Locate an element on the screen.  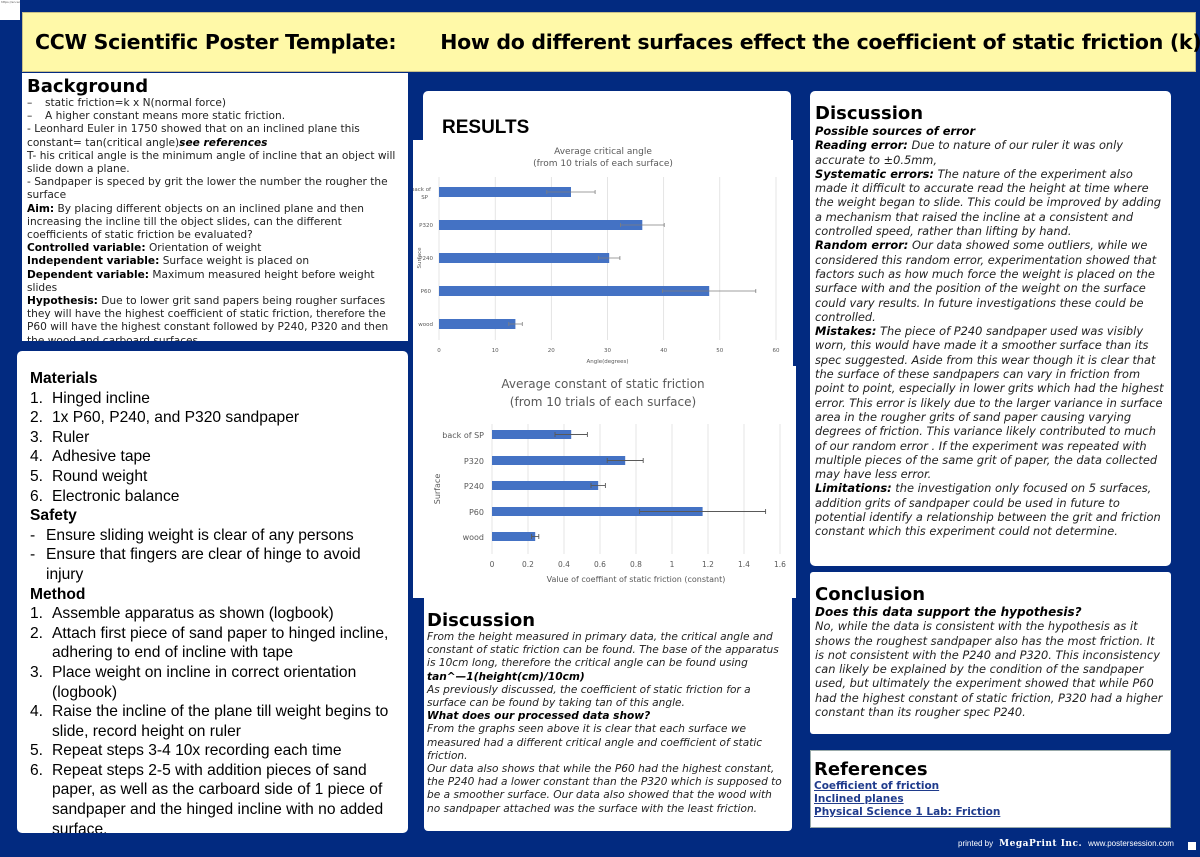
corner-marker is located at coordinates (1192, 846).